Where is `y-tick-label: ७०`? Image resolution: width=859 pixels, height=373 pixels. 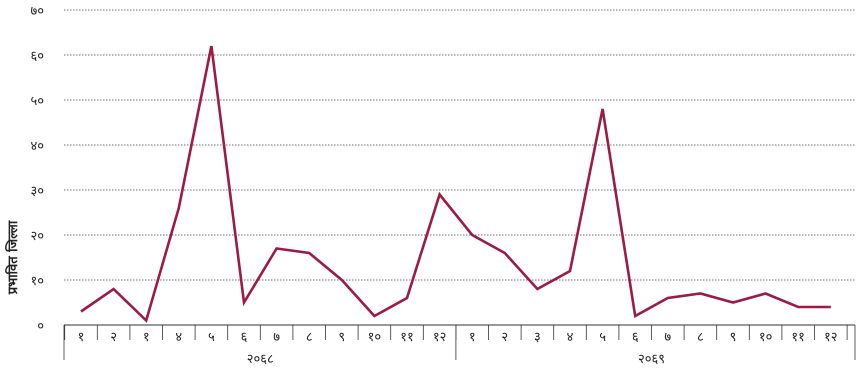 y-tick-label: ७० is located at coordinates (37, 11).